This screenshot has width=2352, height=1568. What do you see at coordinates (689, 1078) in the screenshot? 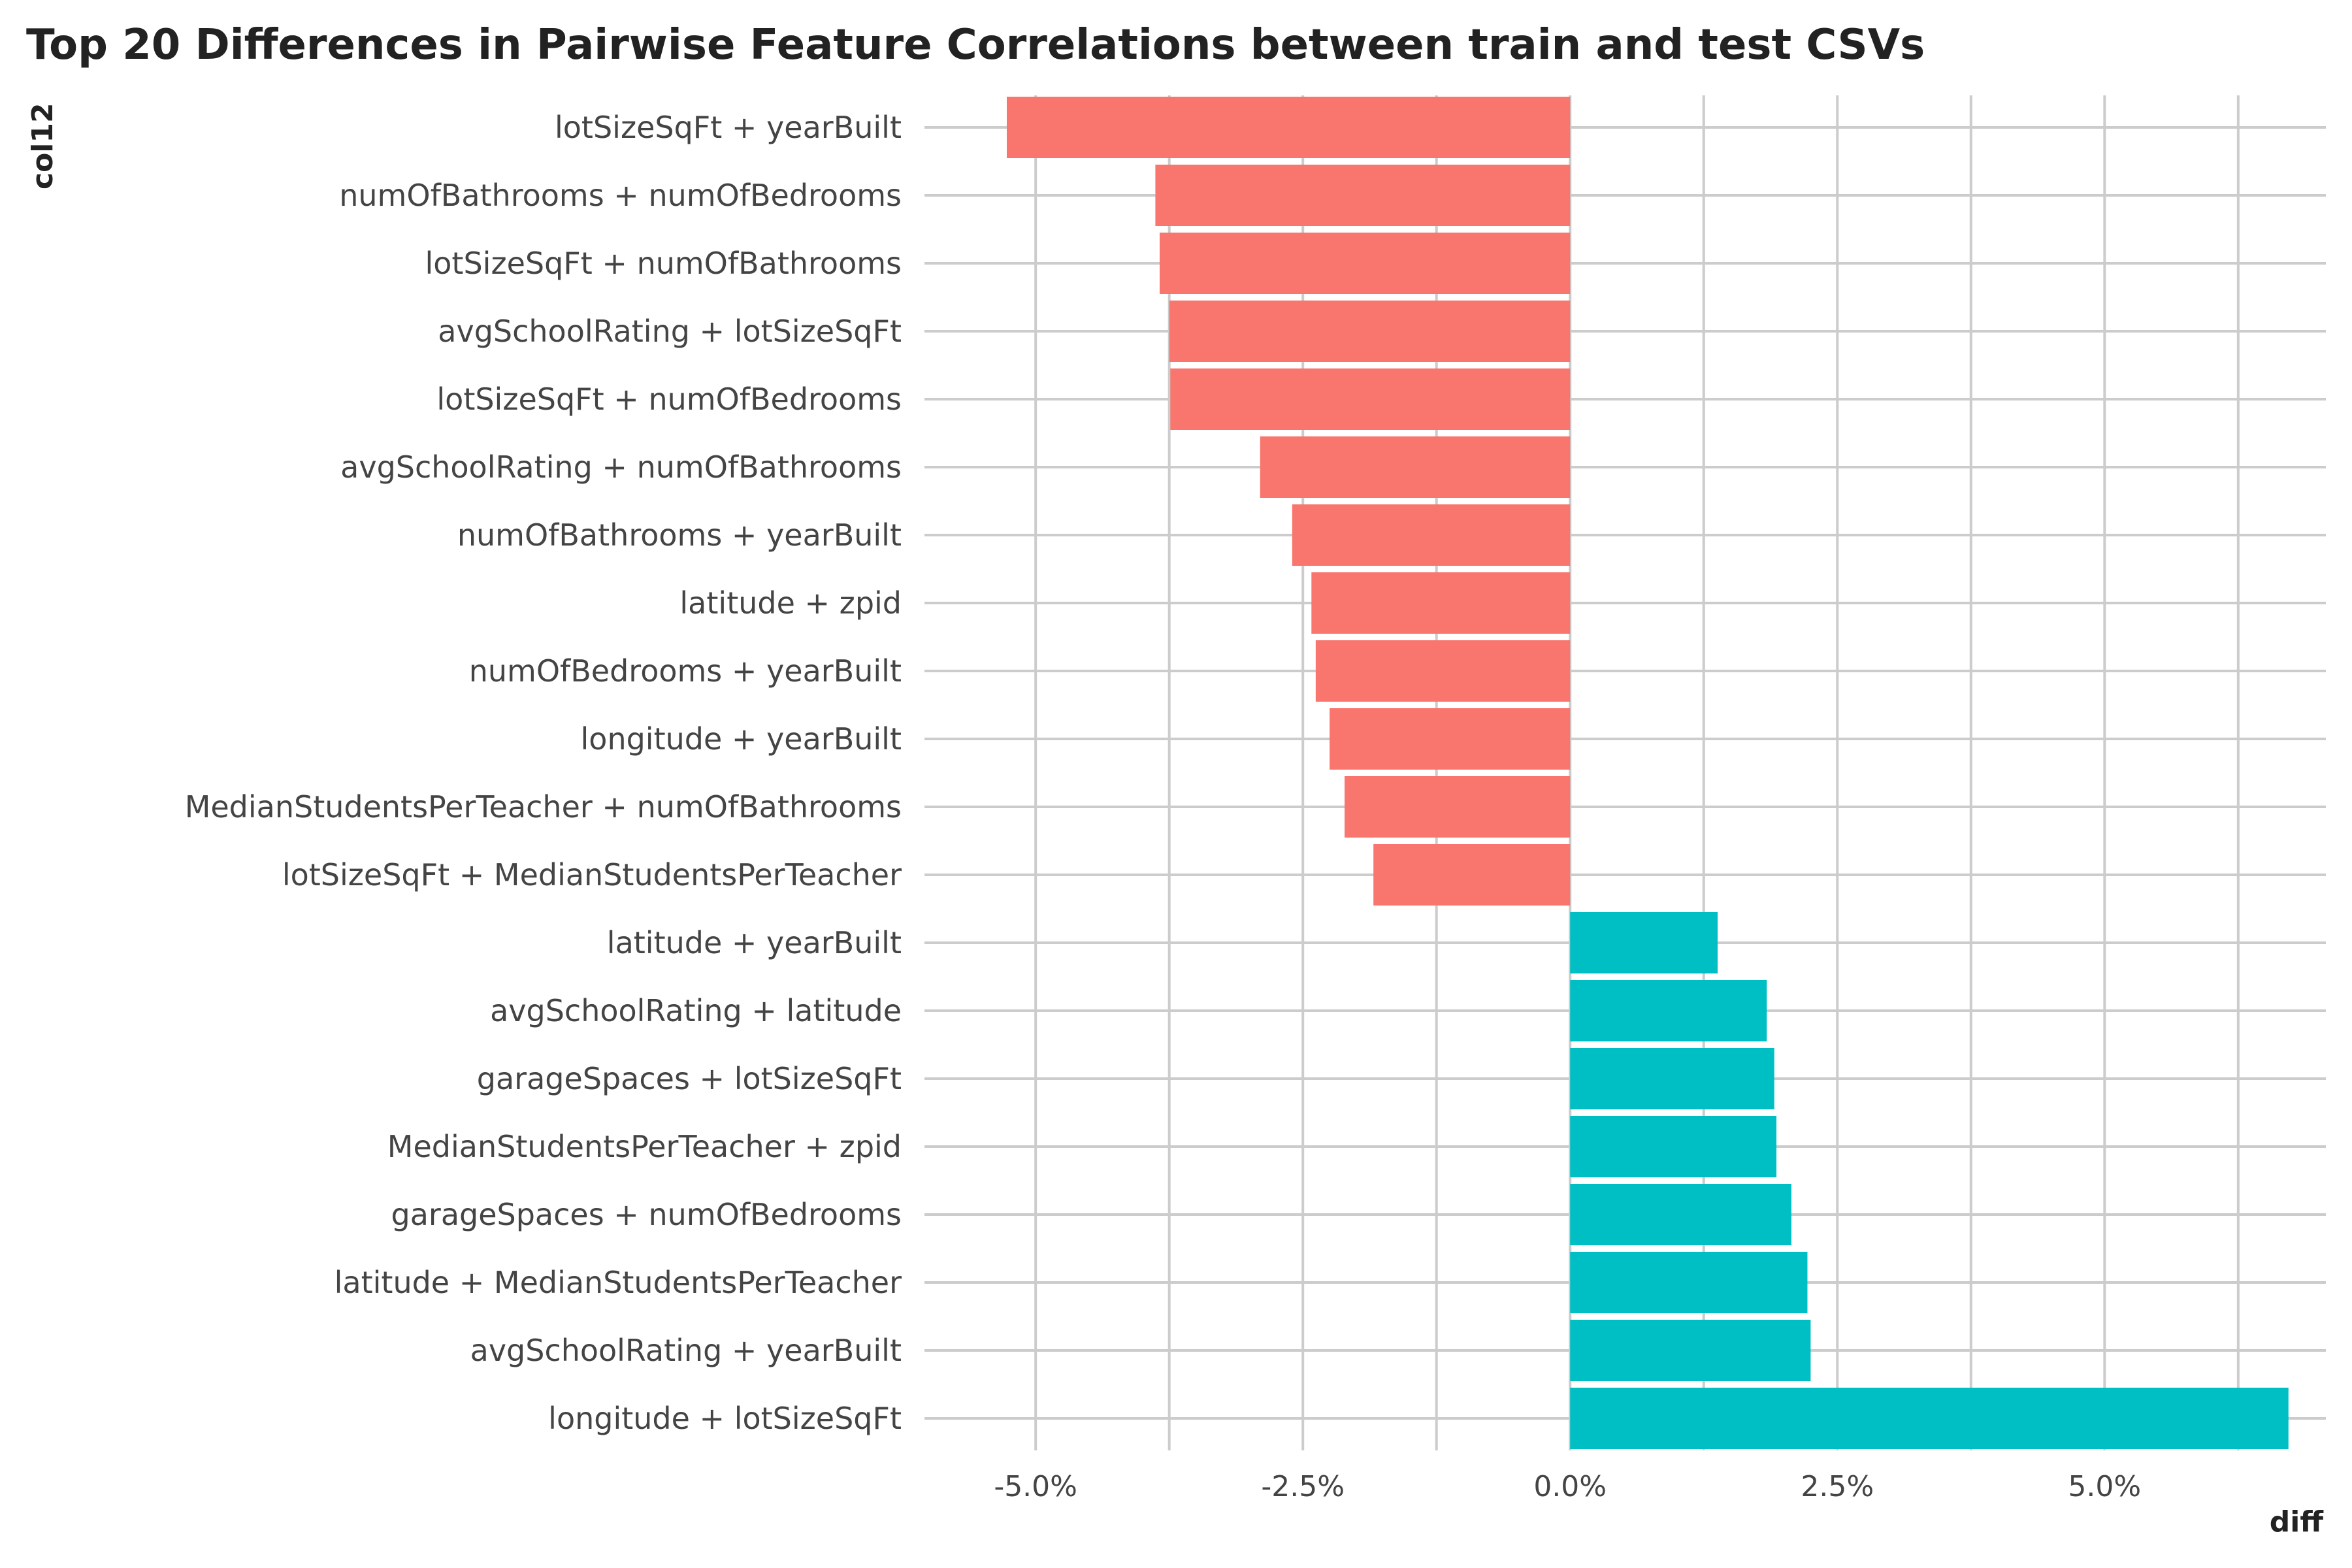
I see `y-tick-label: garageSpaces + lotSizeSqFt` at bounding box center [689, 1078].